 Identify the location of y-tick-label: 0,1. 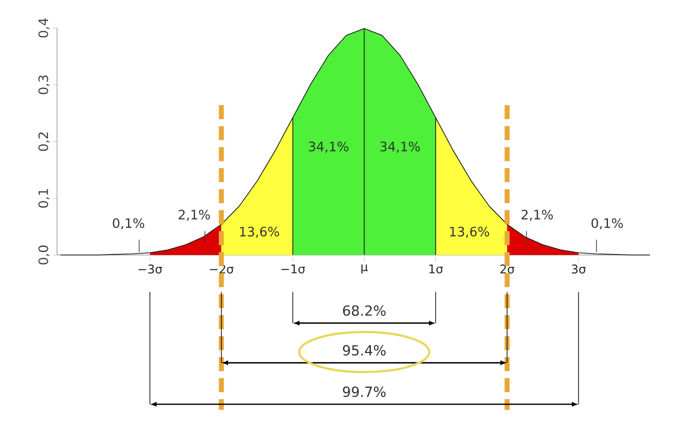
(44, 198).